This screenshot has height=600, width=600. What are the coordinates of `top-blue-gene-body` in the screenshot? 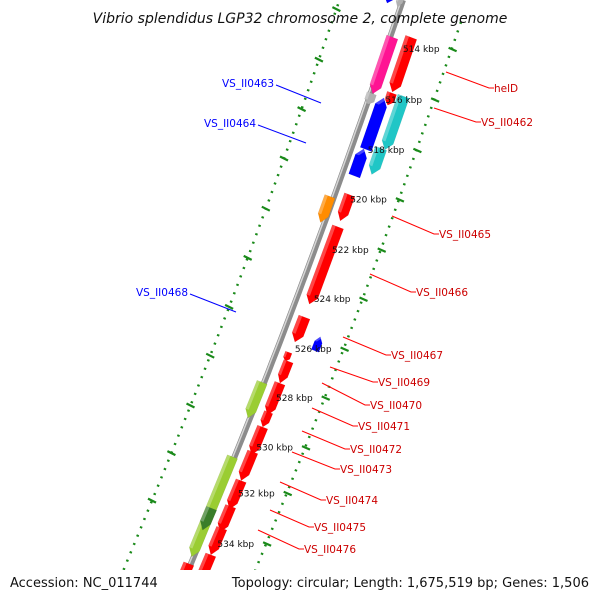 It's located at (389, 2).